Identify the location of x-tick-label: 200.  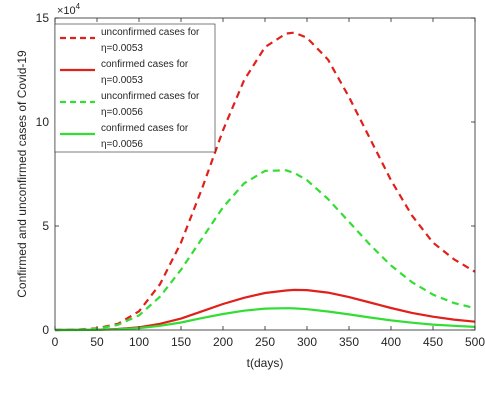
(223, 342).